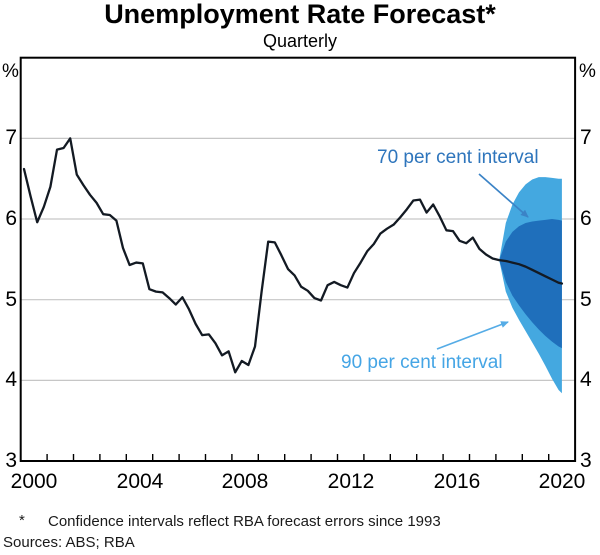 This screenshot has height=555, width=600. I want to click on x-tick-label-2004: 2004, so click(140, 481).